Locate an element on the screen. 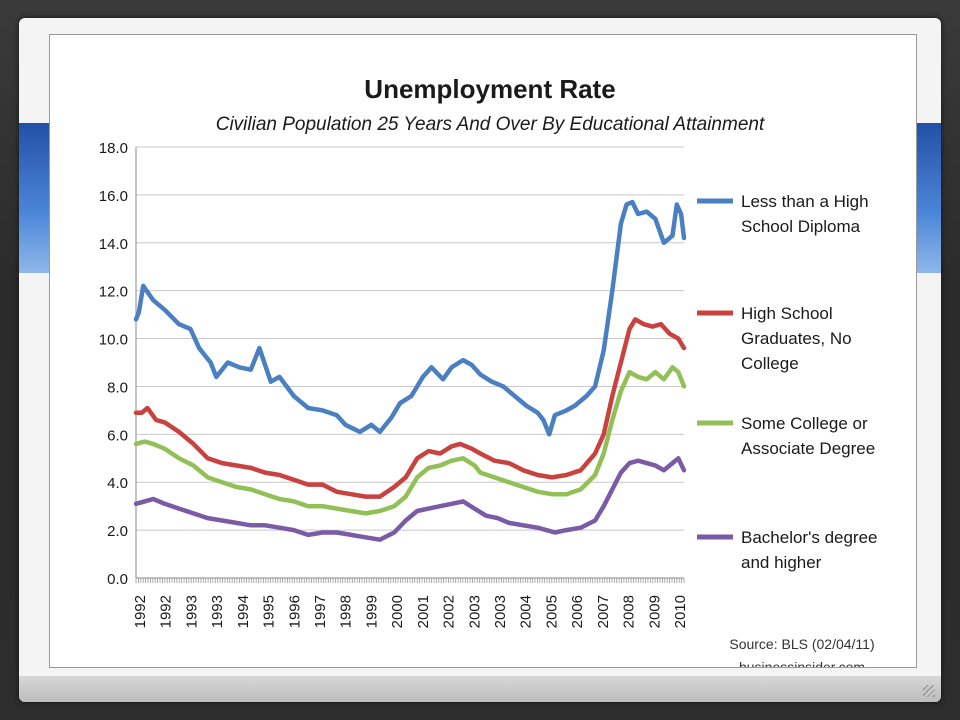 This screenshot has width=960, height=720. chart-title: Unemployment Rate is located at coordinates (489, 89).